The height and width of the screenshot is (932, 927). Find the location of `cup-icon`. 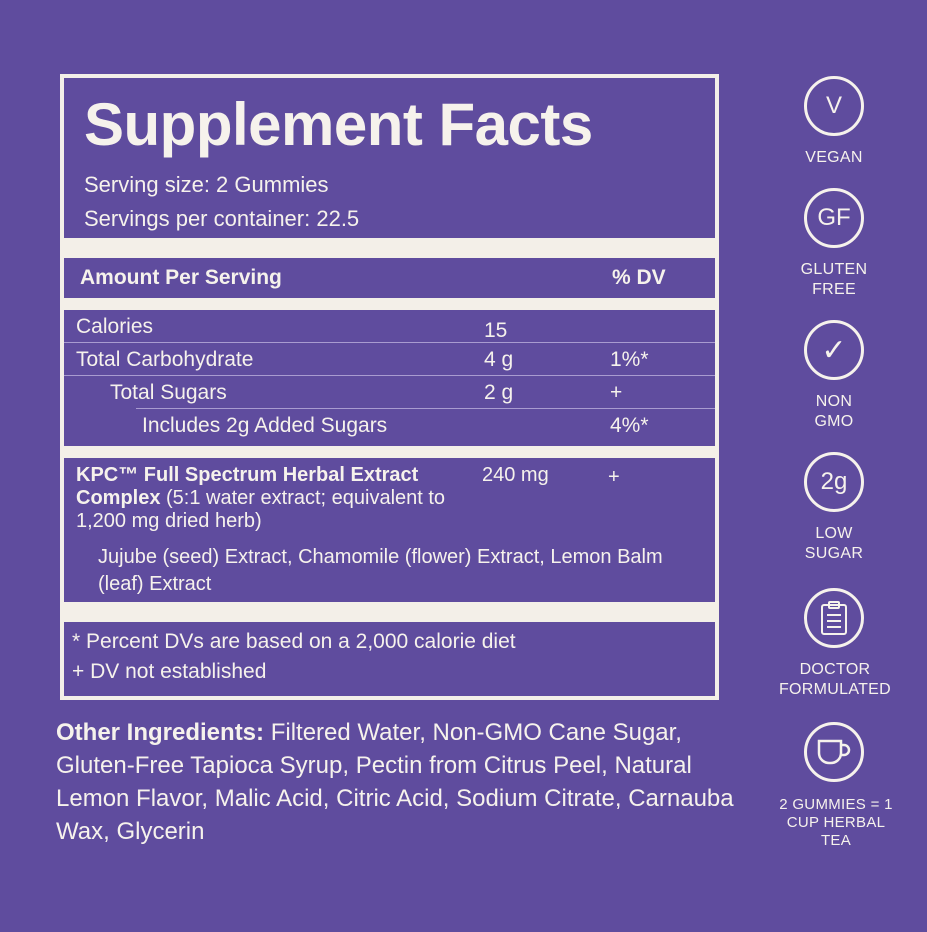

cup-icon is located at coordinates (834, 752).